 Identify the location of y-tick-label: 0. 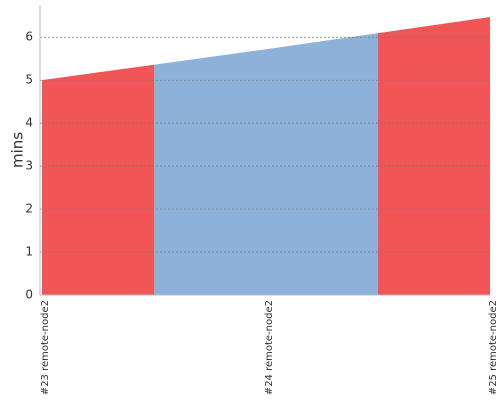
(29, 295).